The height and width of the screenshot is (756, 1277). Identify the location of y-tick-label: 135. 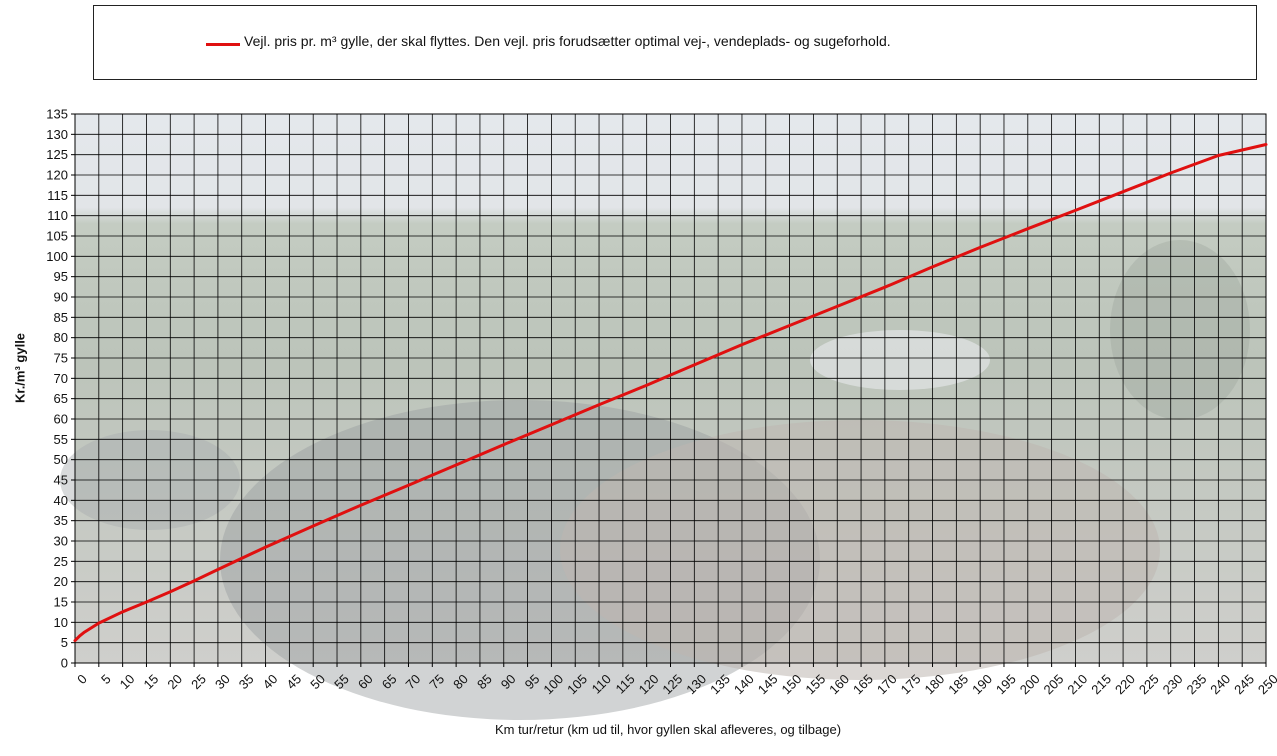
(57, 114).